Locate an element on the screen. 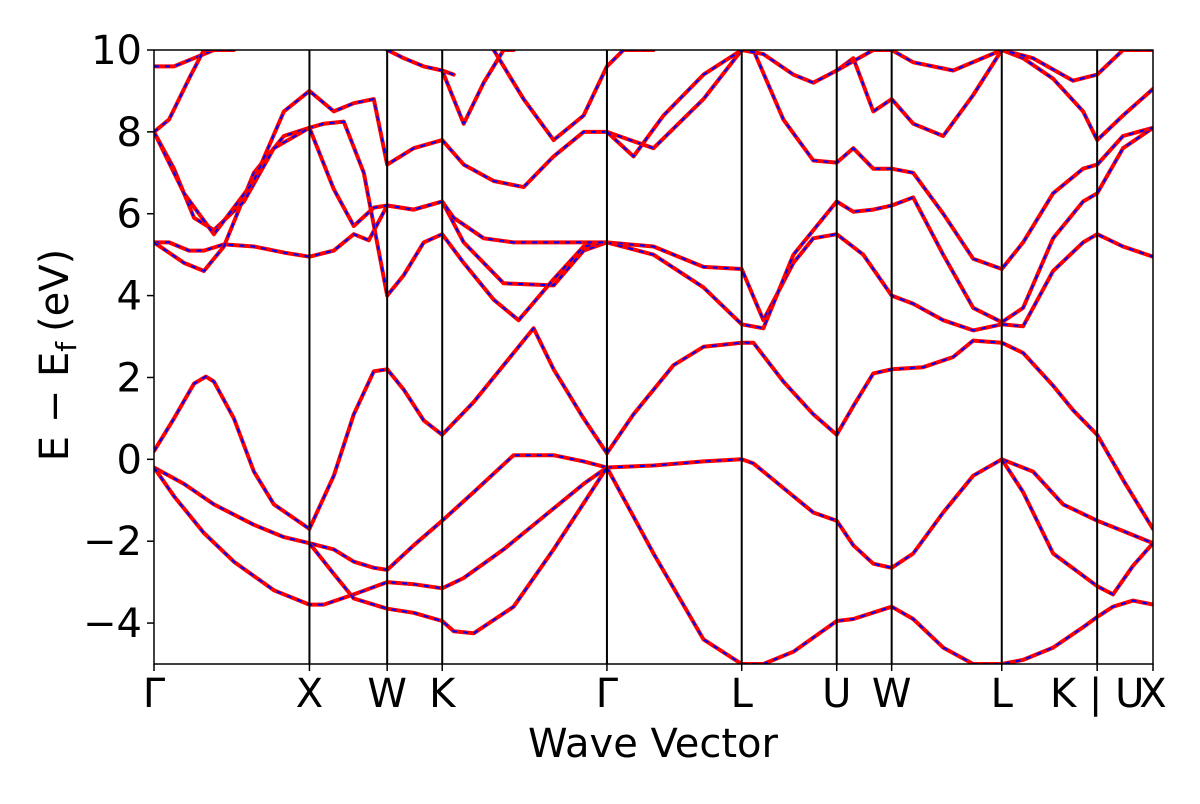 The width and height of the screenshot is (1200, 804). y-tick-label: 0 is located at coordinates (129, 460).